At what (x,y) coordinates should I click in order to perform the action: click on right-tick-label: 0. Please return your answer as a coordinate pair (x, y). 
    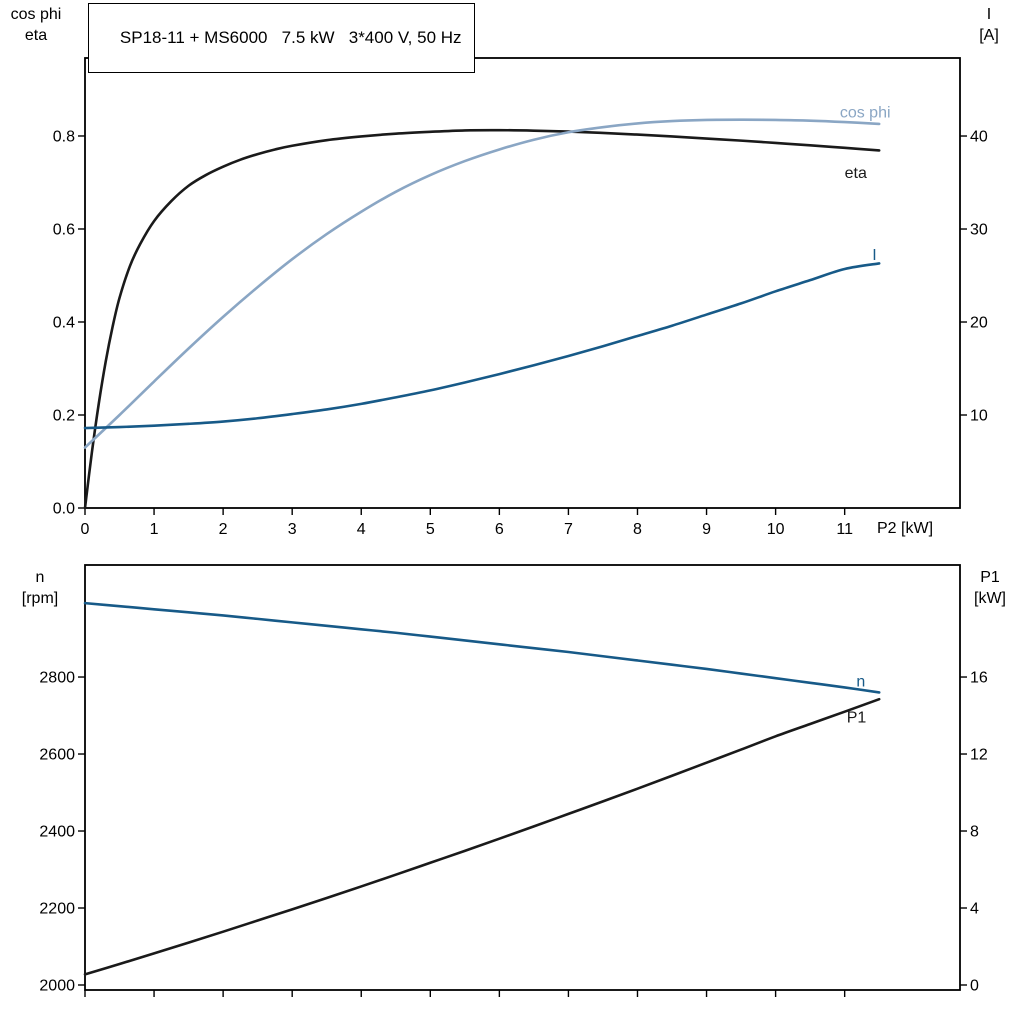
    Looking at the image, I should click on (974, 985).